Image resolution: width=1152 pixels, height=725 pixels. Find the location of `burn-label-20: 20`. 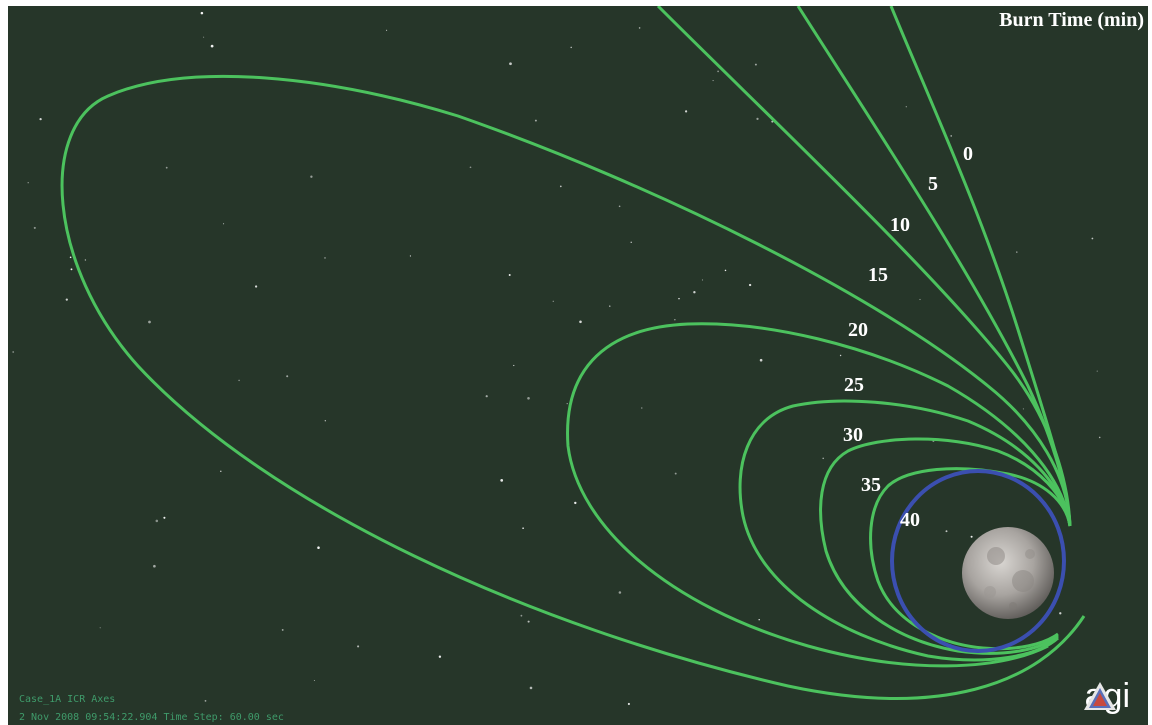

burn-label-20: 20 is located at coordinates (858, 330).